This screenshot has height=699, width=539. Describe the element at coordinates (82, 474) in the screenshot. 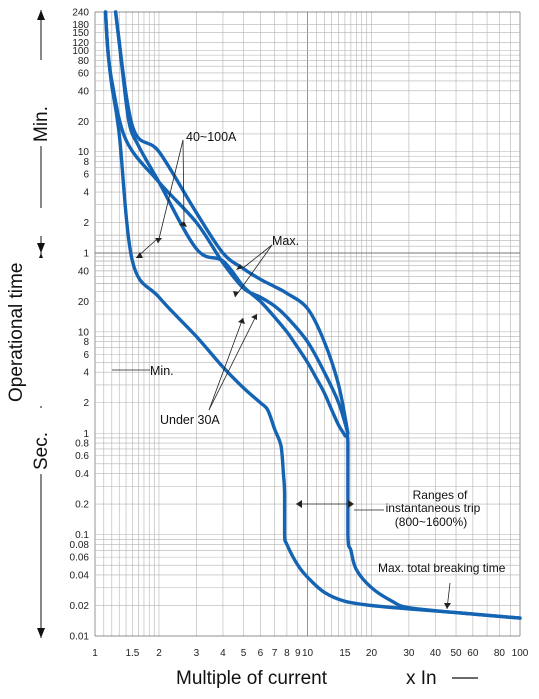

I see `y-tick-label-sec: 0.4` at that location.